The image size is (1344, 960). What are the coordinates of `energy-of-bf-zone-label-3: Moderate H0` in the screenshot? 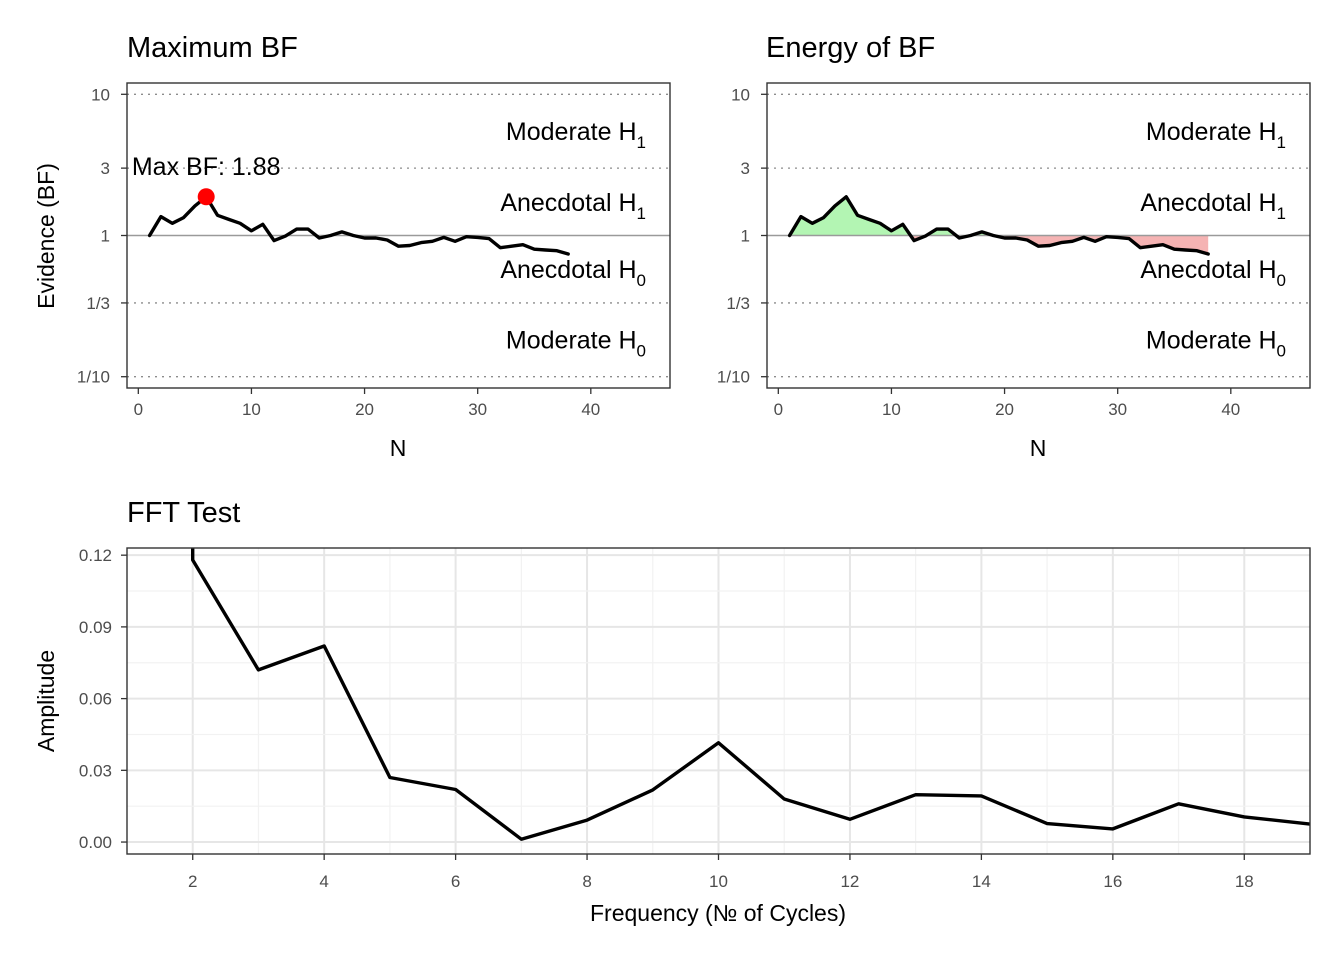 It's located at (1216, 344).